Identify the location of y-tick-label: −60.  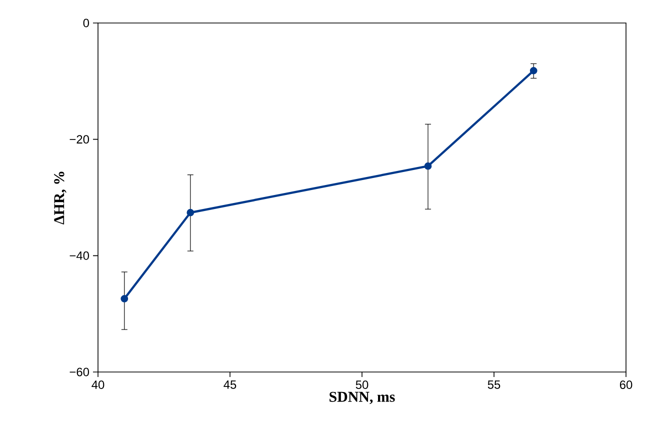
(80, 372).